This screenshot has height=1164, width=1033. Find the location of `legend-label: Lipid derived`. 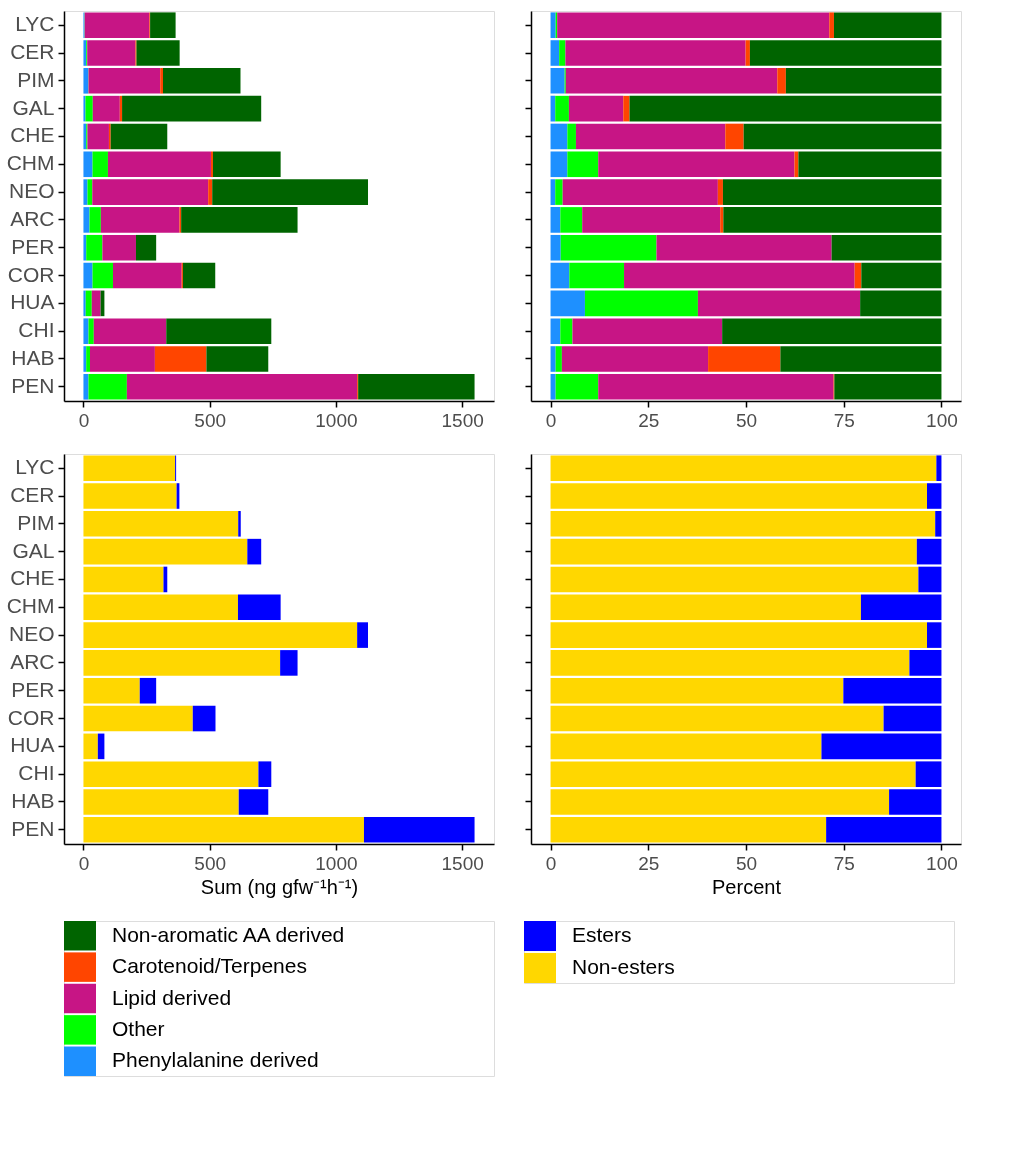

legend-label: Lipid derived is located at coordinates (172, 997).